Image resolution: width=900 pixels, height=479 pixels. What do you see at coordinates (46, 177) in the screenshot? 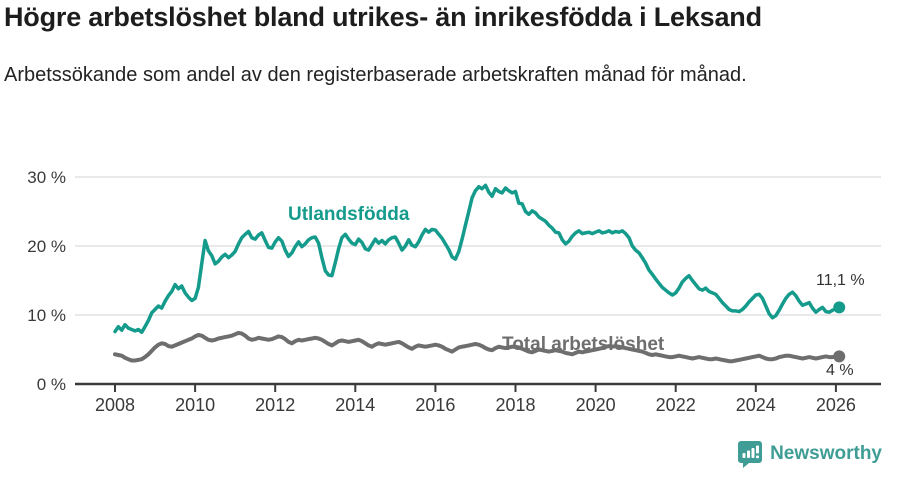
I see `y-tick-label: 30 %` at bounding box center [46, 177].